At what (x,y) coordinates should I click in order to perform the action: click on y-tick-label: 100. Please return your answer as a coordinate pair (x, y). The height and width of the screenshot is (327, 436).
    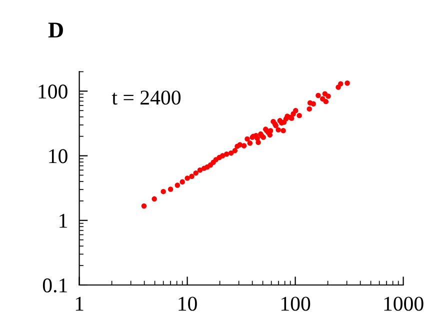
    Looking at the image, I should click on (53, 91).